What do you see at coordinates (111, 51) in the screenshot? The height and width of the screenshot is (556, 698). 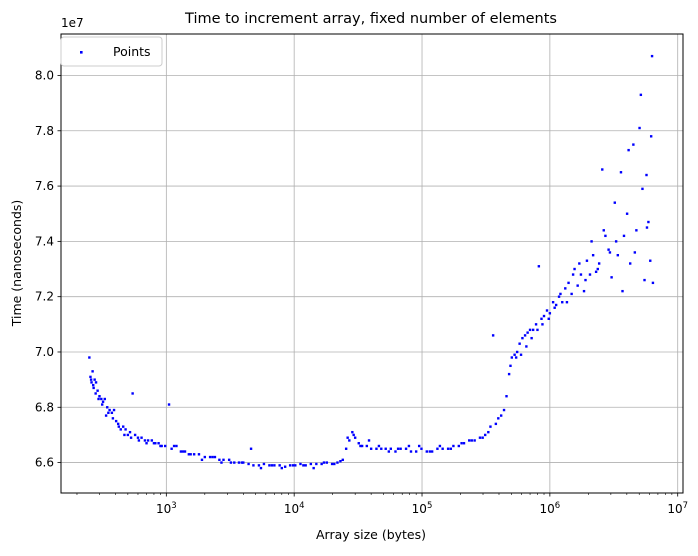 I see `legend: Points` at bounding box center [111, 51].